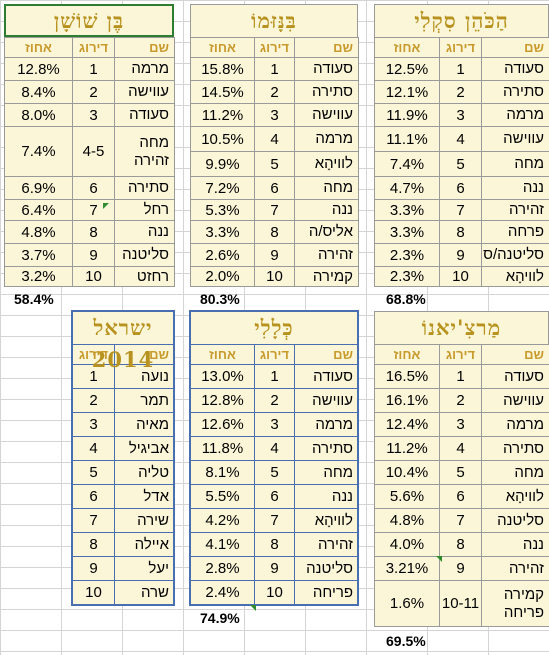 The image size is (549, 655). What do you see at coordinates (144, 210) in the screenshot?
I see `cell-name: רחל` at bounding box center [144, 210].